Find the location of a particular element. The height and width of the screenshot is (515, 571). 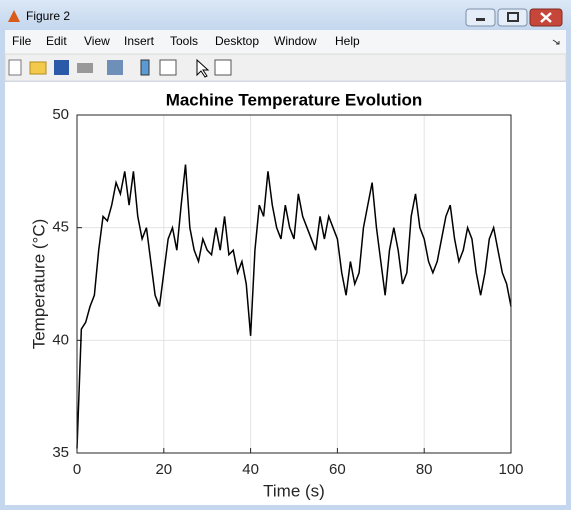

menu-item: Tools is located at coordinates (184, 41).